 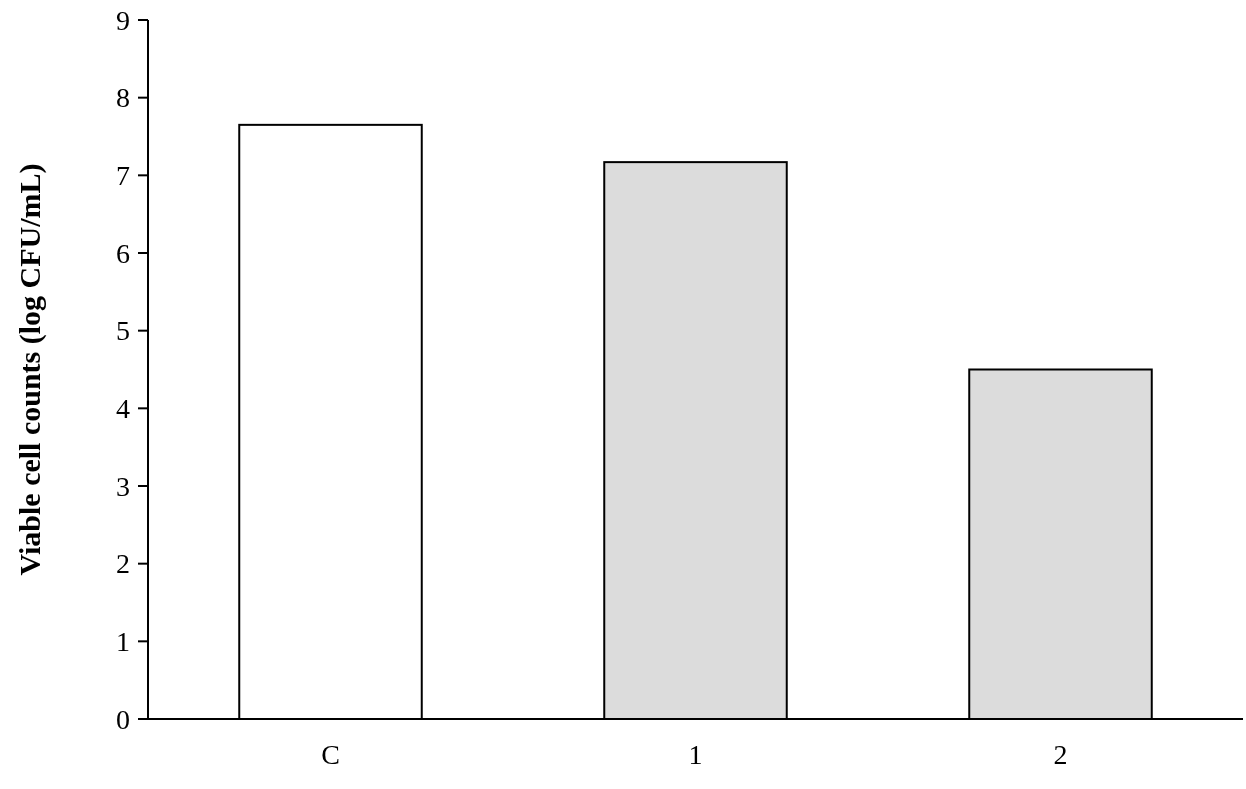 I want to click on x-tick-label: 1, so click(x=695, y=754).